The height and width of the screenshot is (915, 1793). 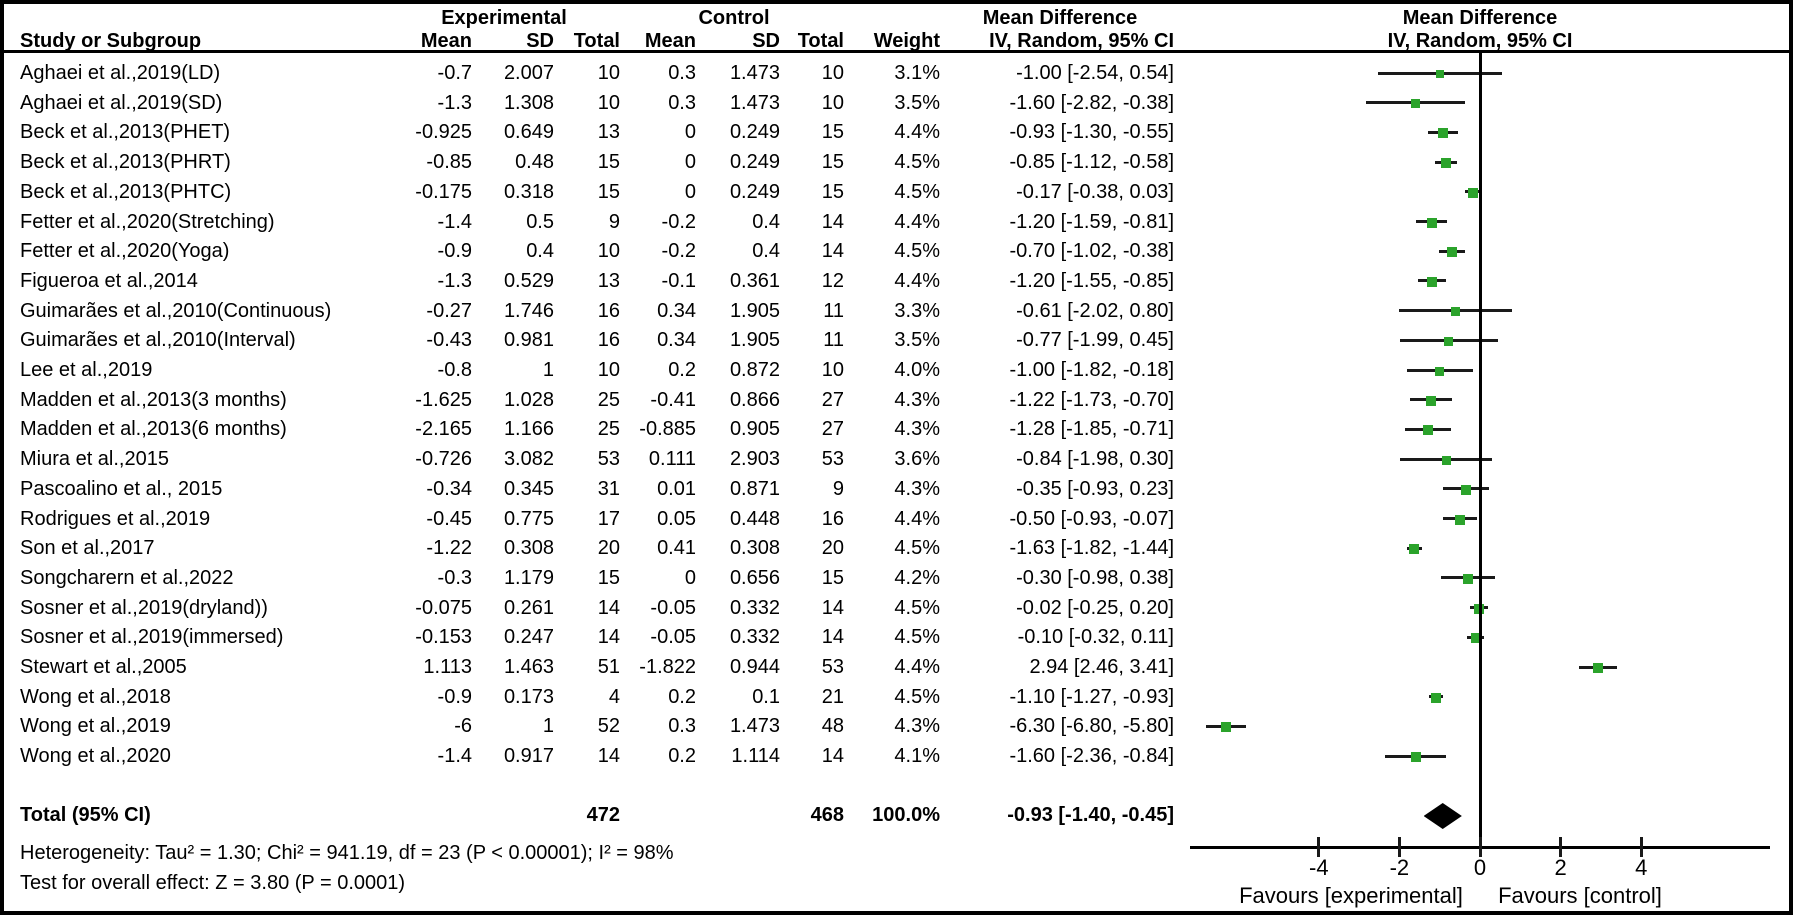 What do you see at coordinates (676, 548) in the screenshot?
I see `study-cell-ctrl_mean: 0.41` at bounding box center [676, 548].